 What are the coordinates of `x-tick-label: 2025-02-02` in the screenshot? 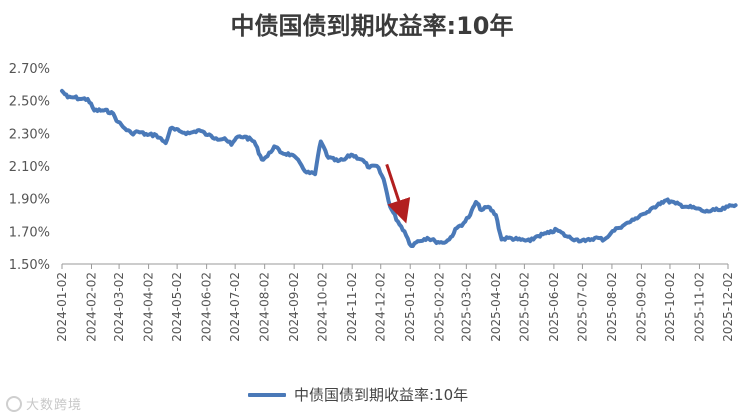 It's located at (440, 307).